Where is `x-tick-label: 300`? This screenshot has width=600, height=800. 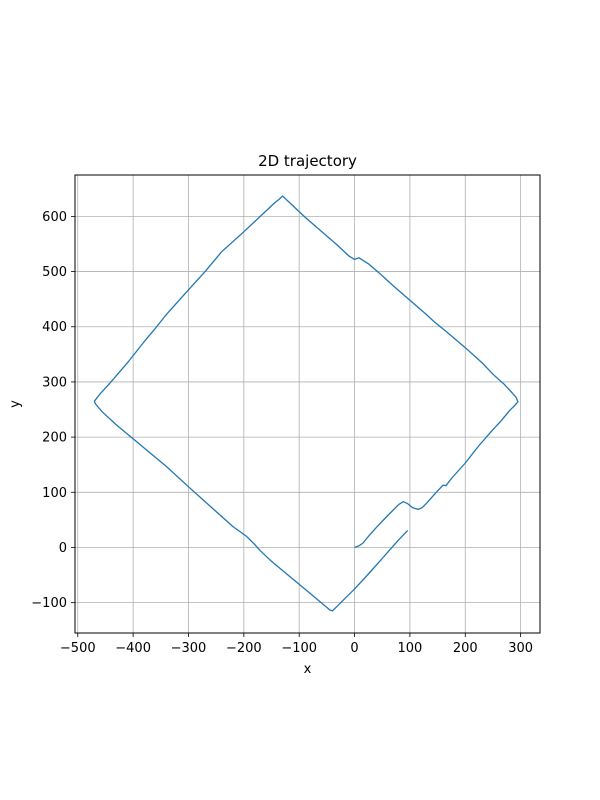 x-tick-label: 300 is located at coordinates (520, 648).